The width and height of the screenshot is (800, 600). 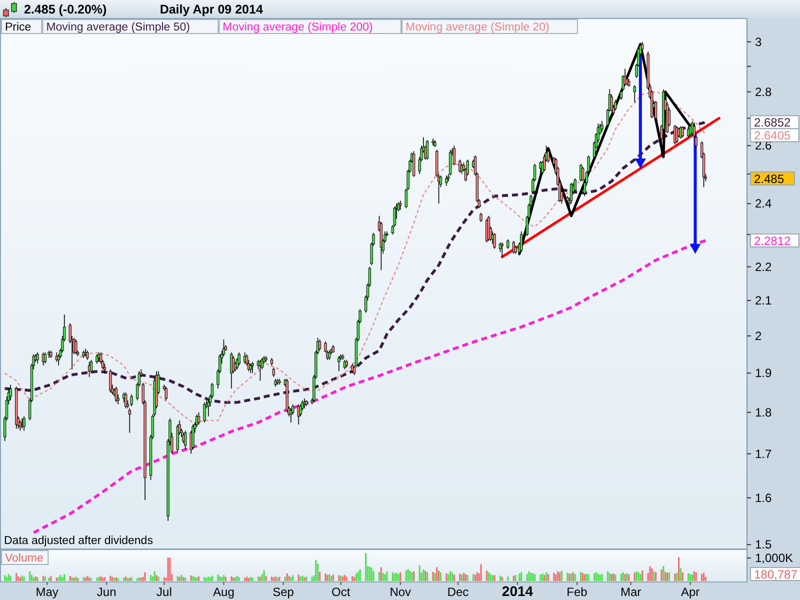 What do you see at coordinates (773, 123) in the screenshot?
I see `text: 2.6852` at bounding box center [773, 123].